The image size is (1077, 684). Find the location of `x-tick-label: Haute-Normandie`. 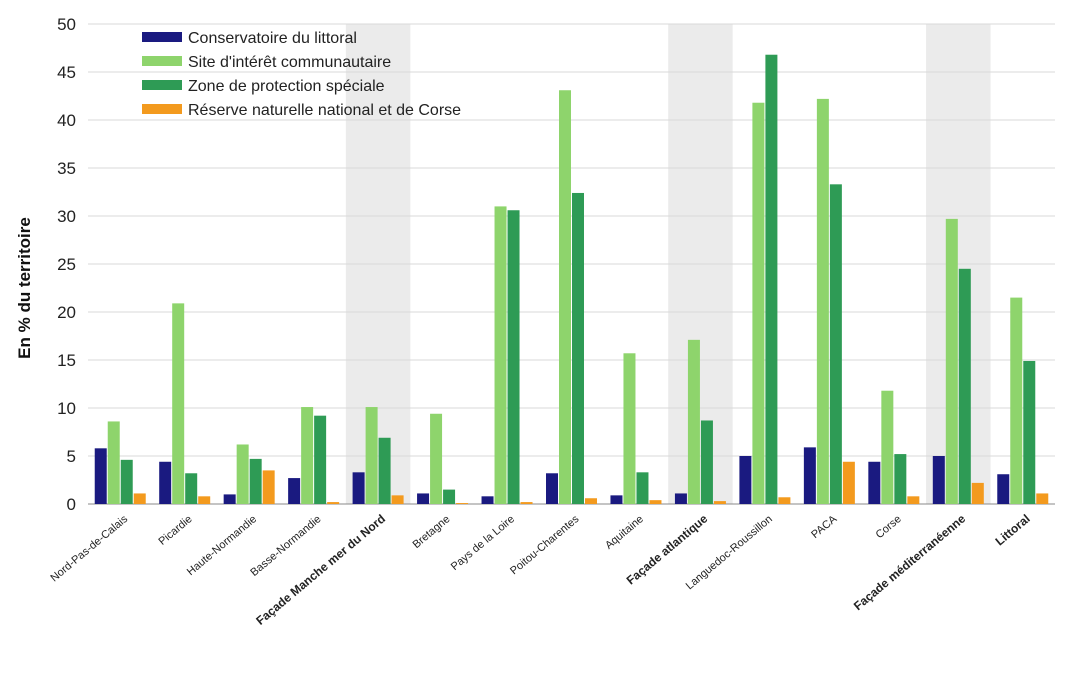

x-tick-label: Haute-Normandie is located at coordinates (222, 545).